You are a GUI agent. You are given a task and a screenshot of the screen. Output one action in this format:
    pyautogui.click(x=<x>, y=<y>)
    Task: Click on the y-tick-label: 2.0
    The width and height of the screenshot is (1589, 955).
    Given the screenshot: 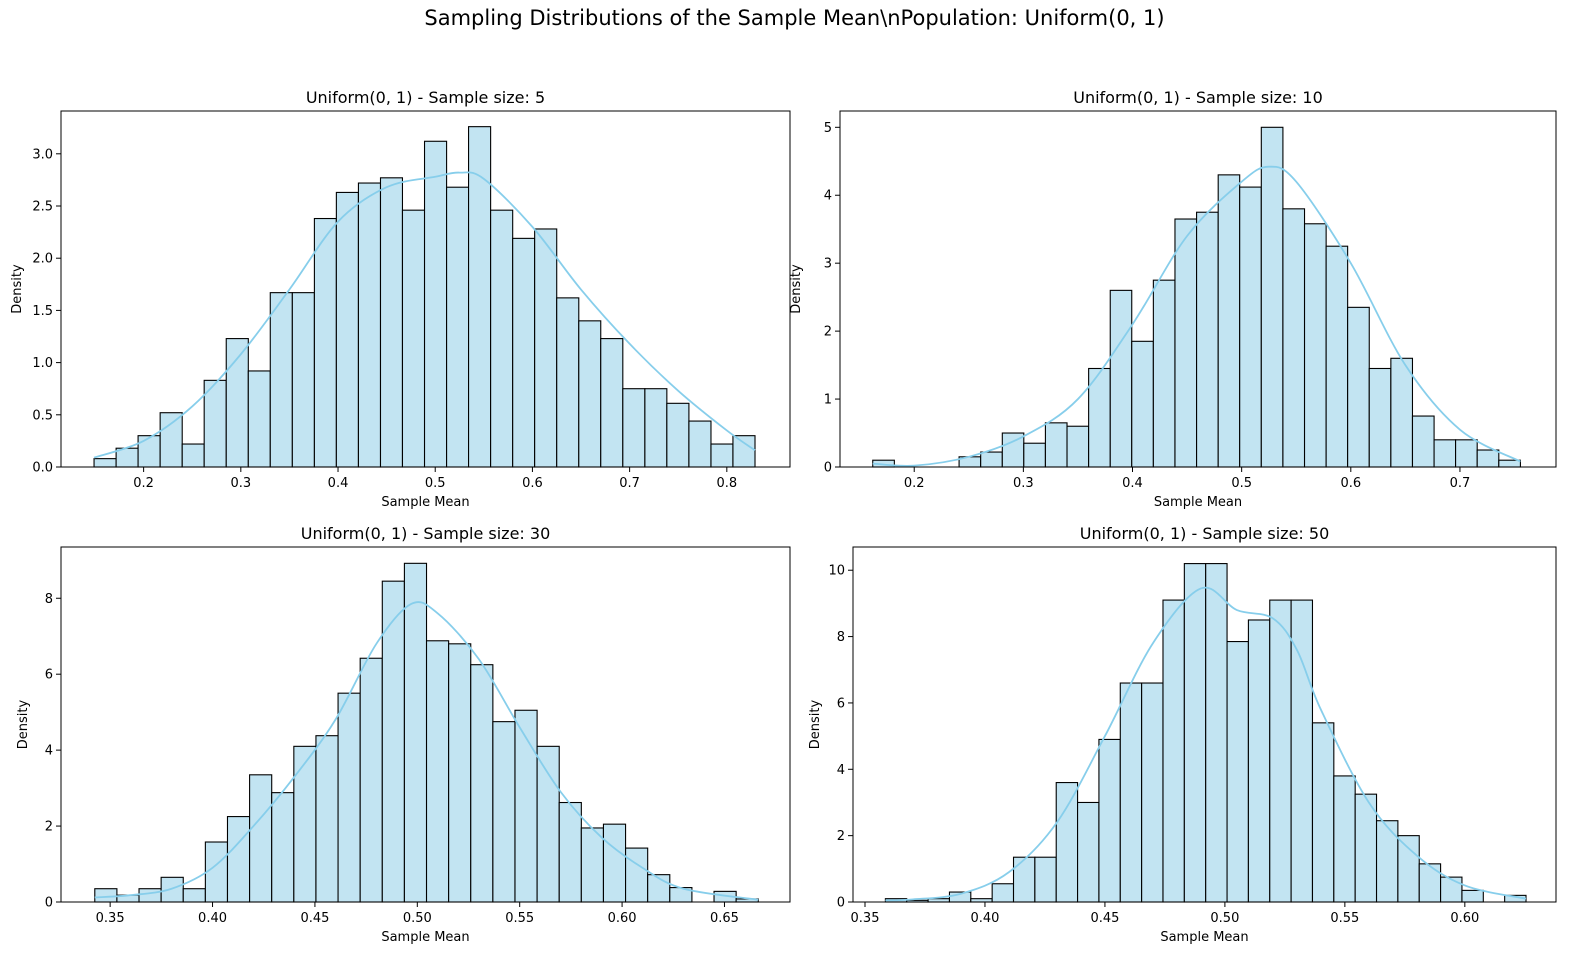 What is the action you would take?
    pyautogui.click(x=42, y=259)
    